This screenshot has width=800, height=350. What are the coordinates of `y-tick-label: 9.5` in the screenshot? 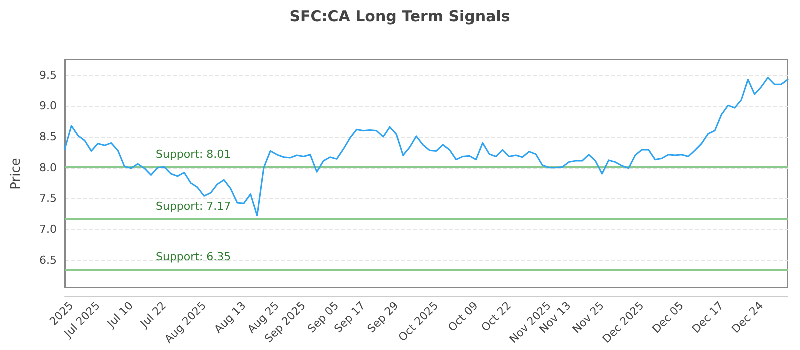 It's located at (48, 75).